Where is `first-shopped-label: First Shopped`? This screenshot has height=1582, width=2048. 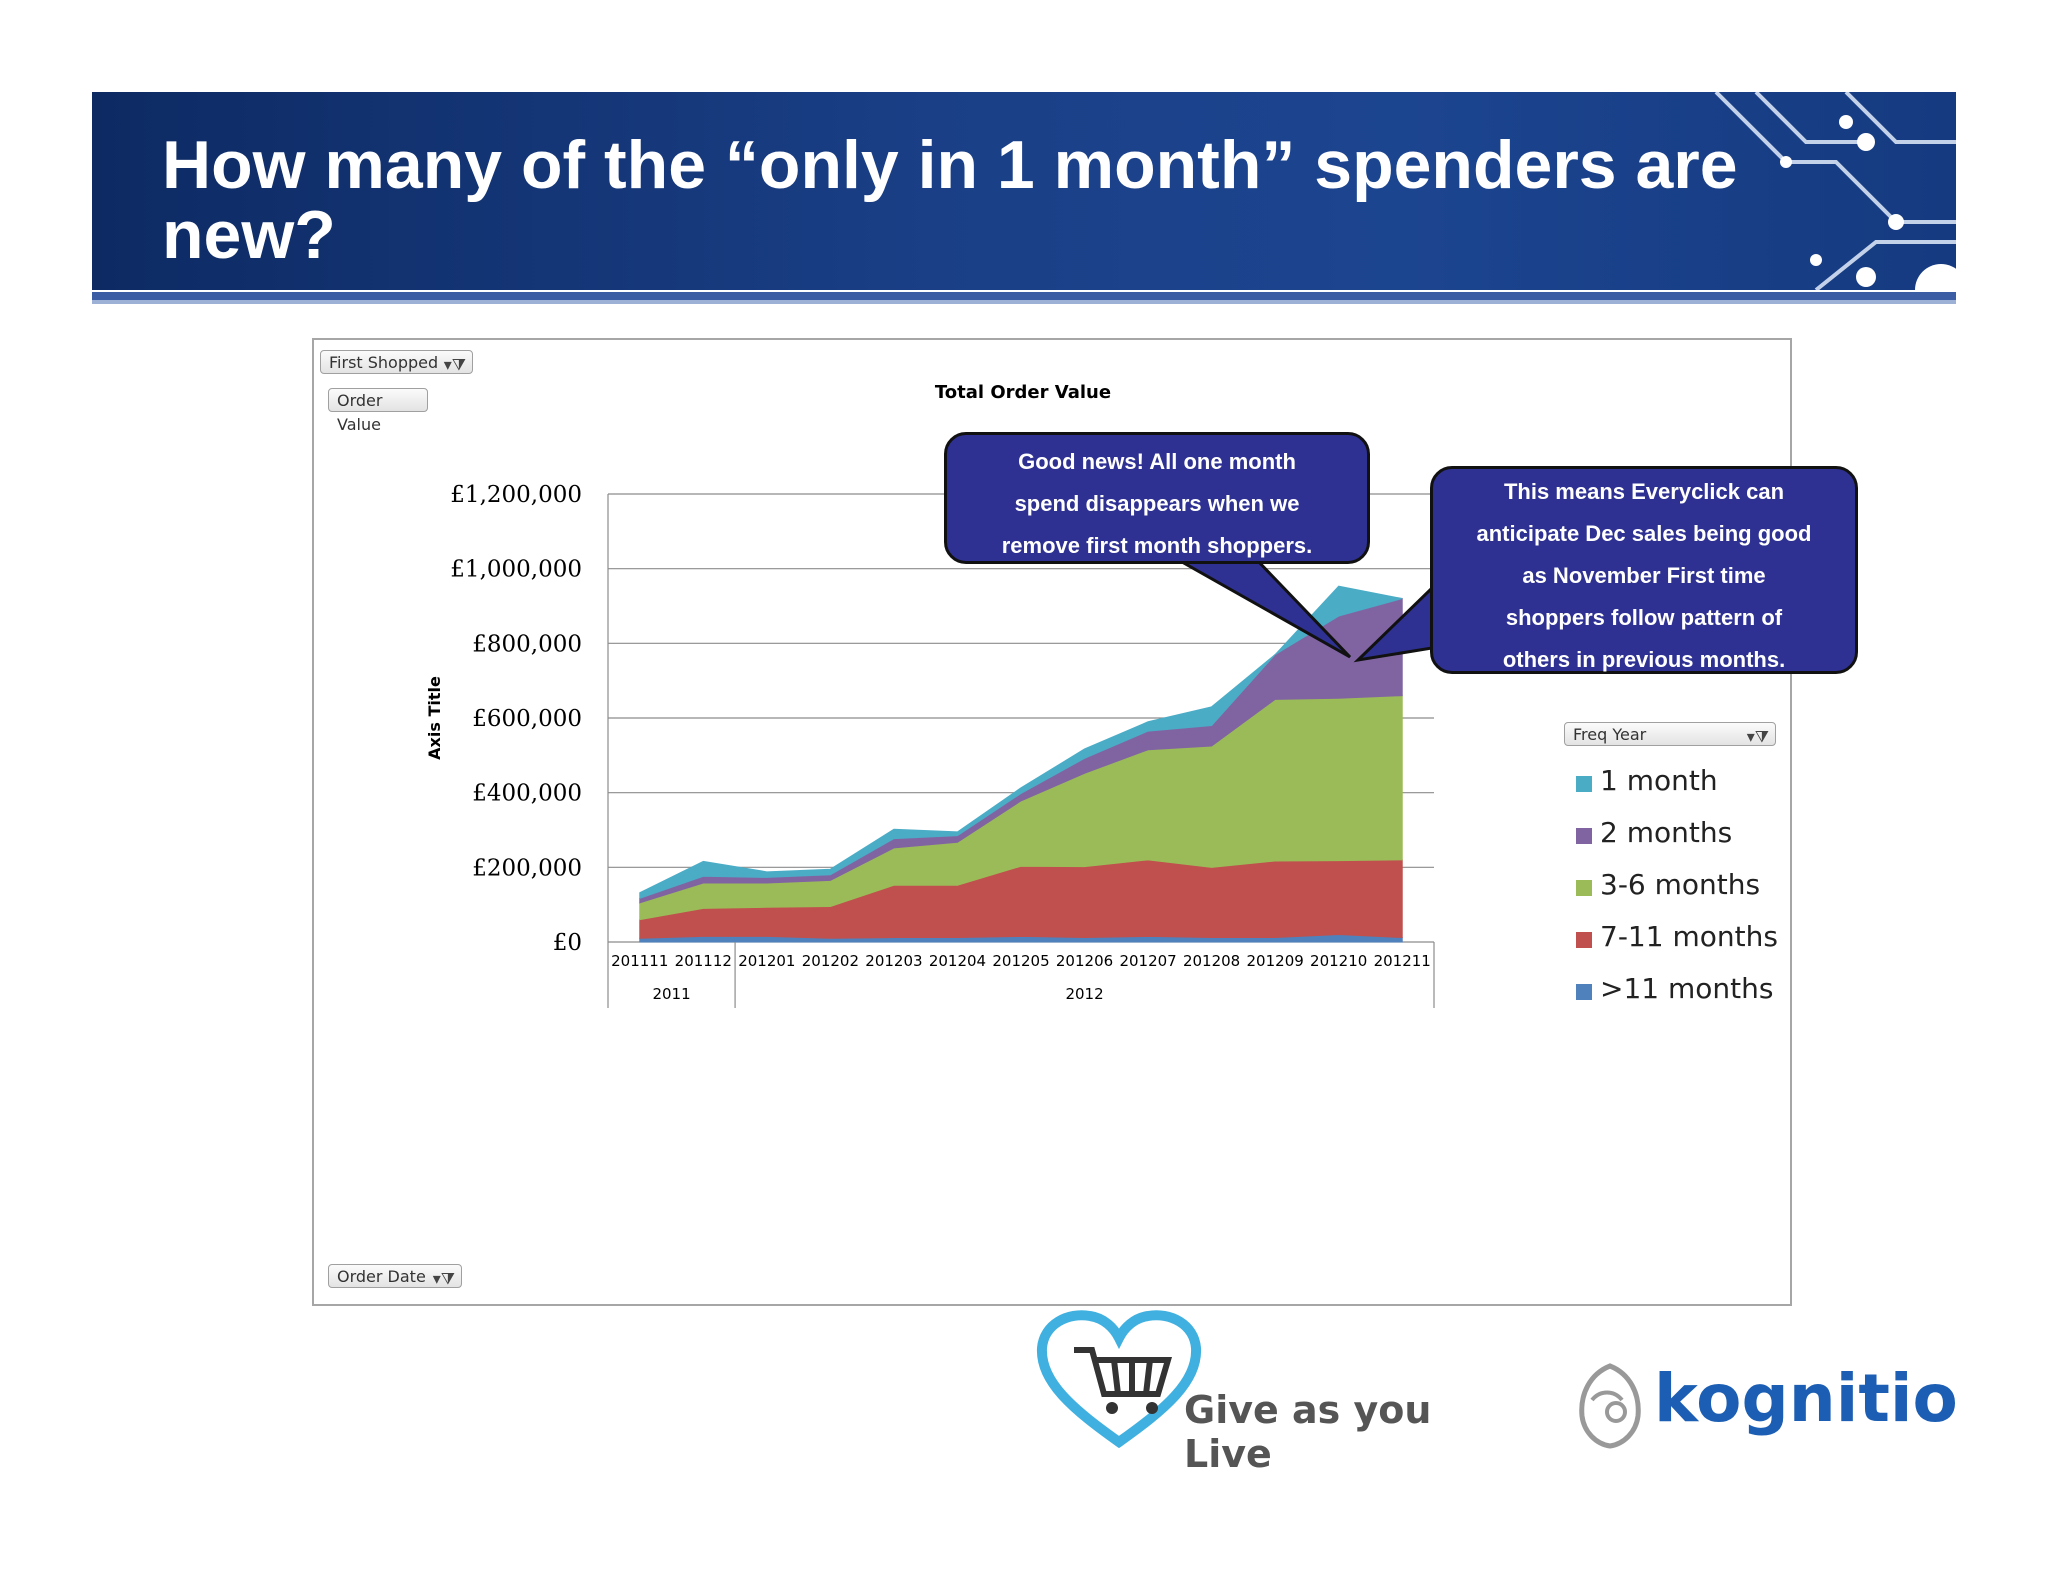
first-shopped-label: First Shopped is located at coordinates (384, 362).